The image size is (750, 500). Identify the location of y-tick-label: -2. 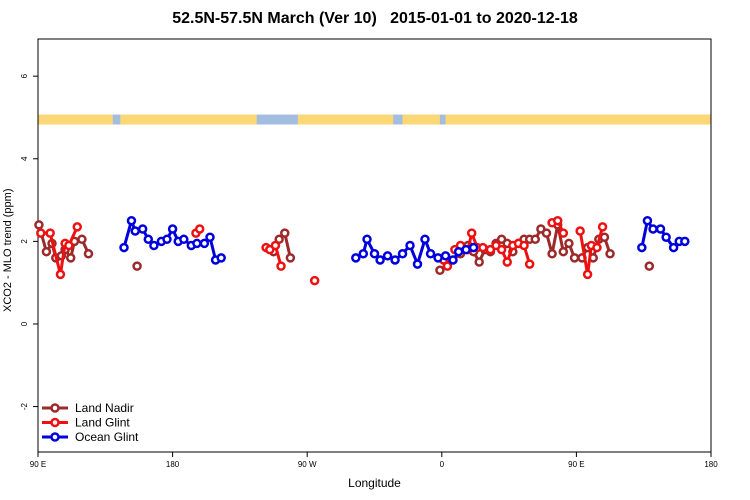
(24, 406).